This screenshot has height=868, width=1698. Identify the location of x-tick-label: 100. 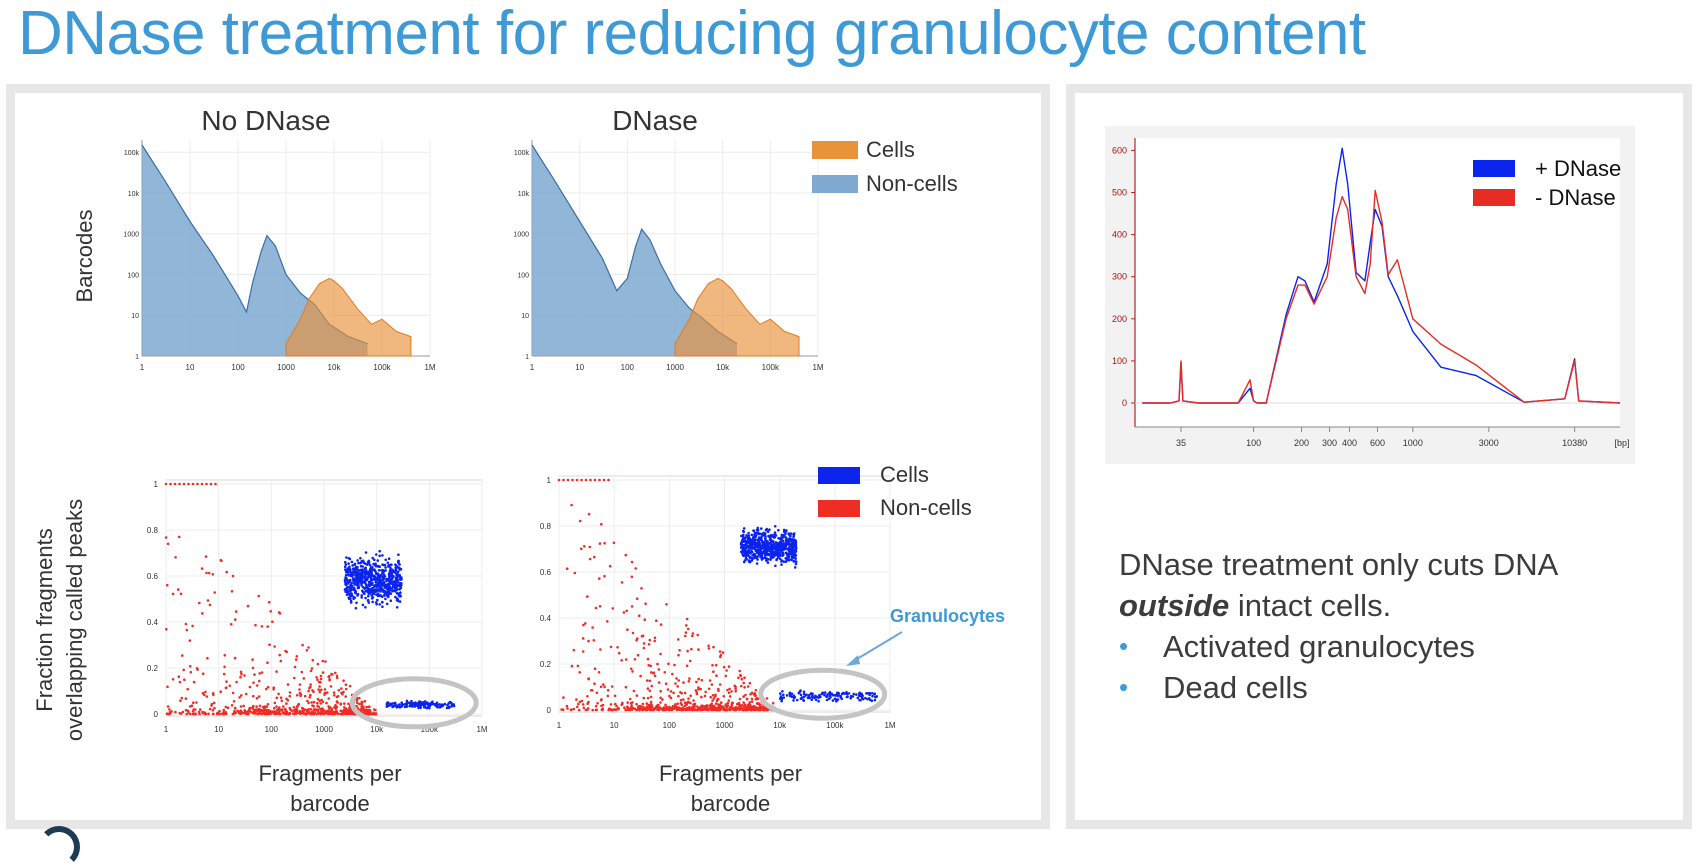
(628, 367).